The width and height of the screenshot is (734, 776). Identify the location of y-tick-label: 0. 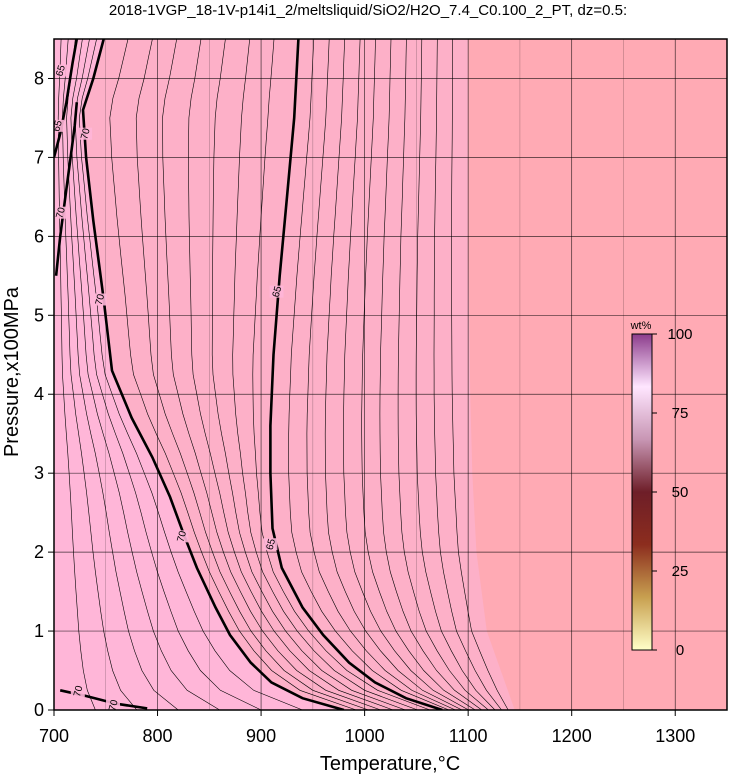
(39, 710).